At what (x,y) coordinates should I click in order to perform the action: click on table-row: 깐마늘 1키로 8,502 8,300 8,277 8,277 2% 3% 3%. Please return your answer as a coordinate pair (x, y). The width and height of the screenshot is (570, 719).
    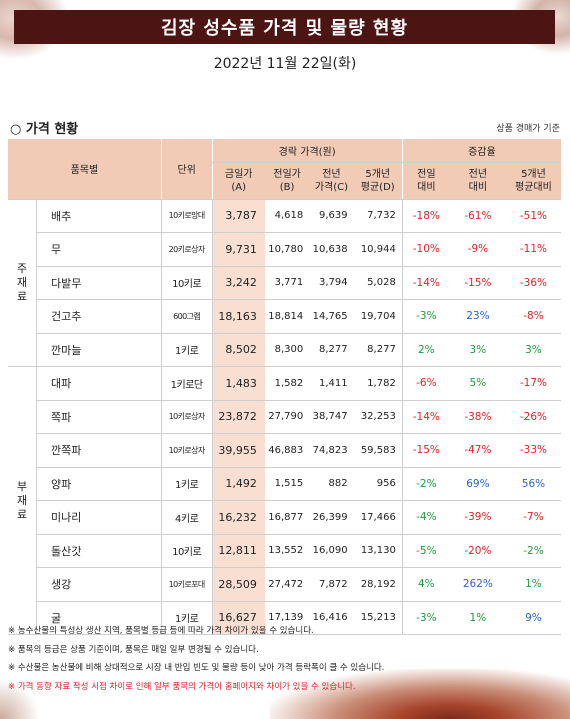
    Looking at the image, I should click on (284, 350).